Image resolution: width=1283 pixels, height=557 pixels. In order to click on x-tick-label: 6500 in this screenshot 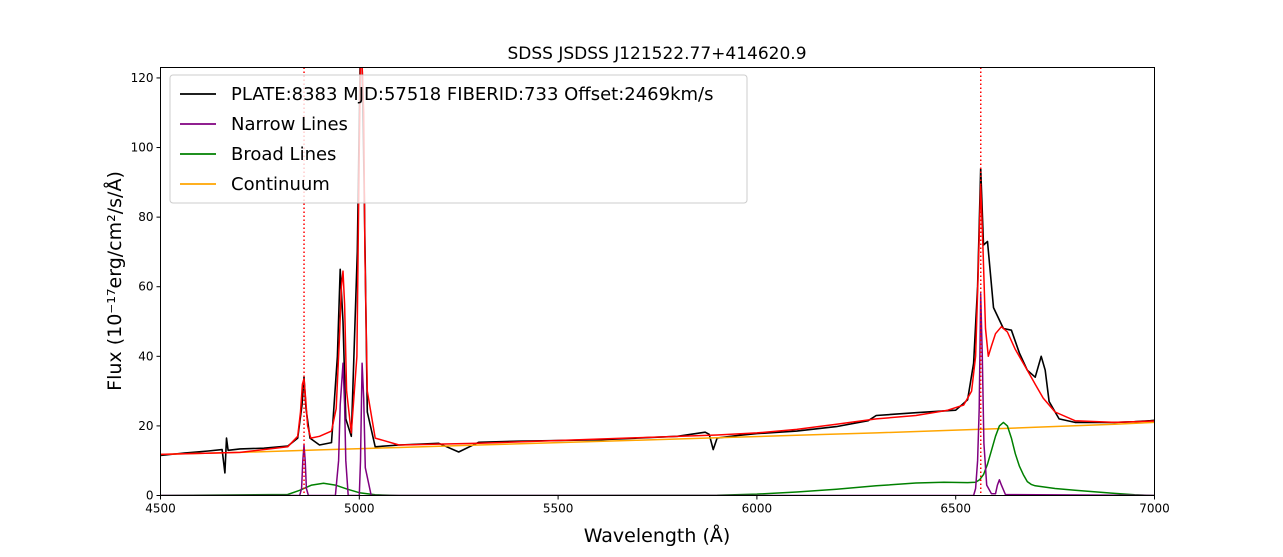, I will do `click(955, 509)`.